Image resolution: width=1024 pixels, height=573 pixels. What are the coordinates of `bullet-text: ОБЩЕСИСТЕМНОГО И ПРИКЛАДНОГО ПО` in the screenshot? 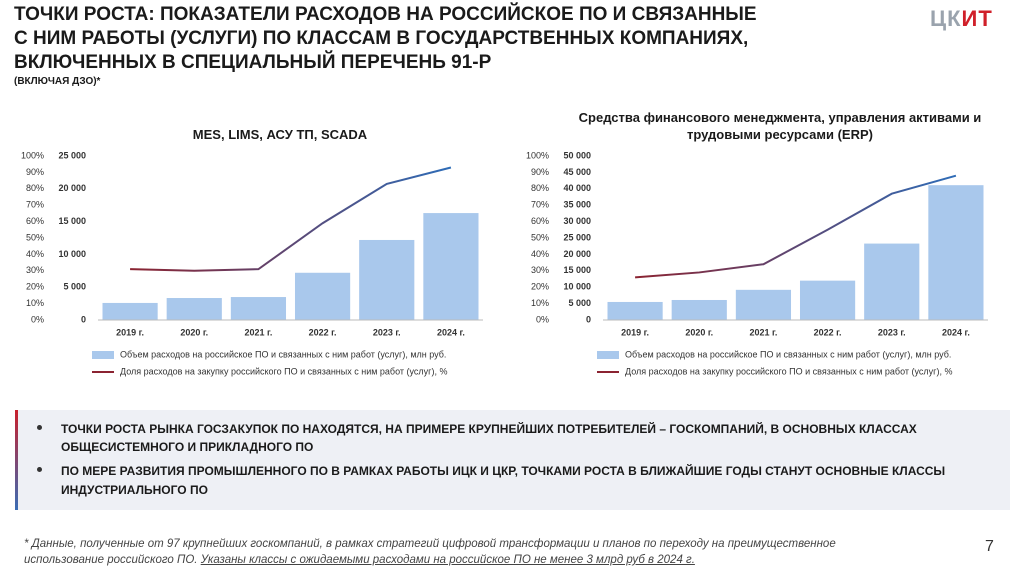 It's located at (187, 447).